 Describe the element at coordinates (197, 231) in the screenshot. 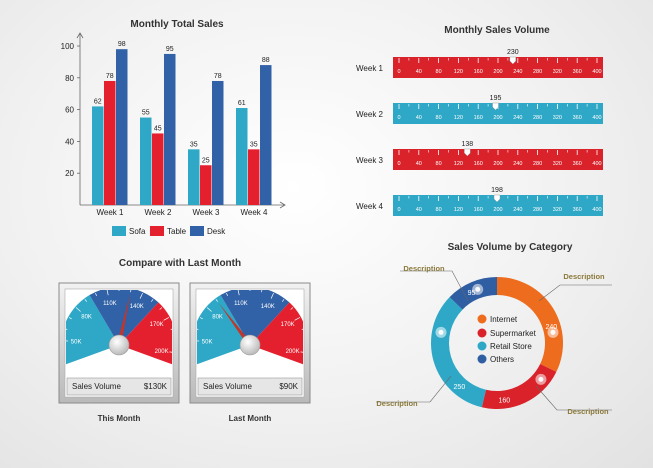

I see `legend-swatch` at that location.